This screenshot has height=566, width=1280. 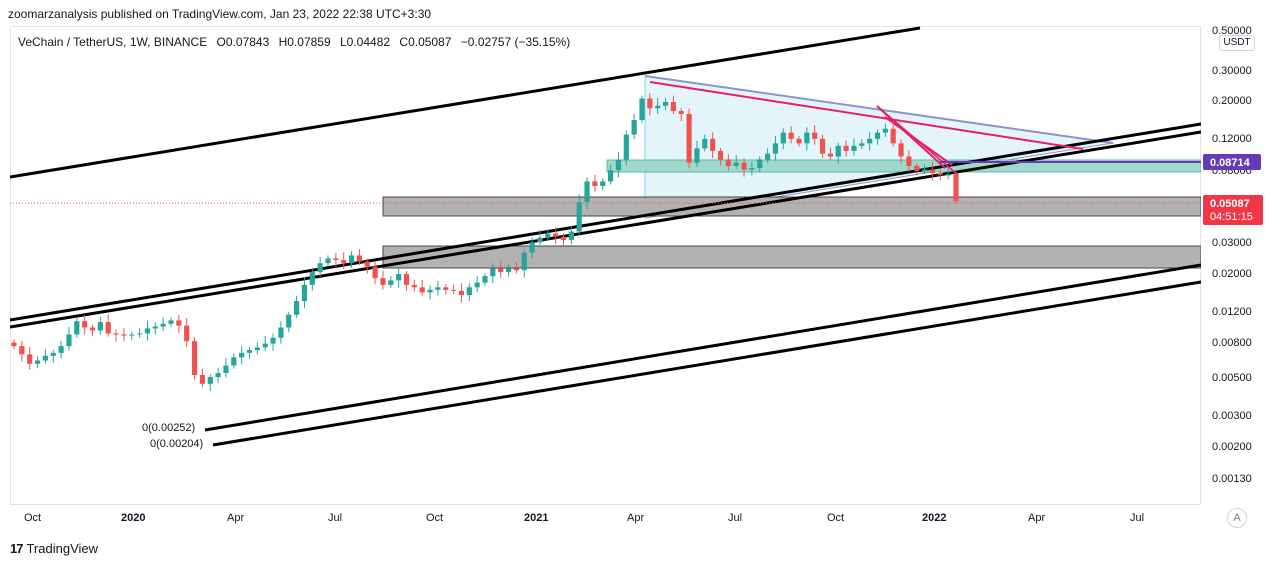 I want to click on y-tick: 0.00500, so click(x=1232, y=378).